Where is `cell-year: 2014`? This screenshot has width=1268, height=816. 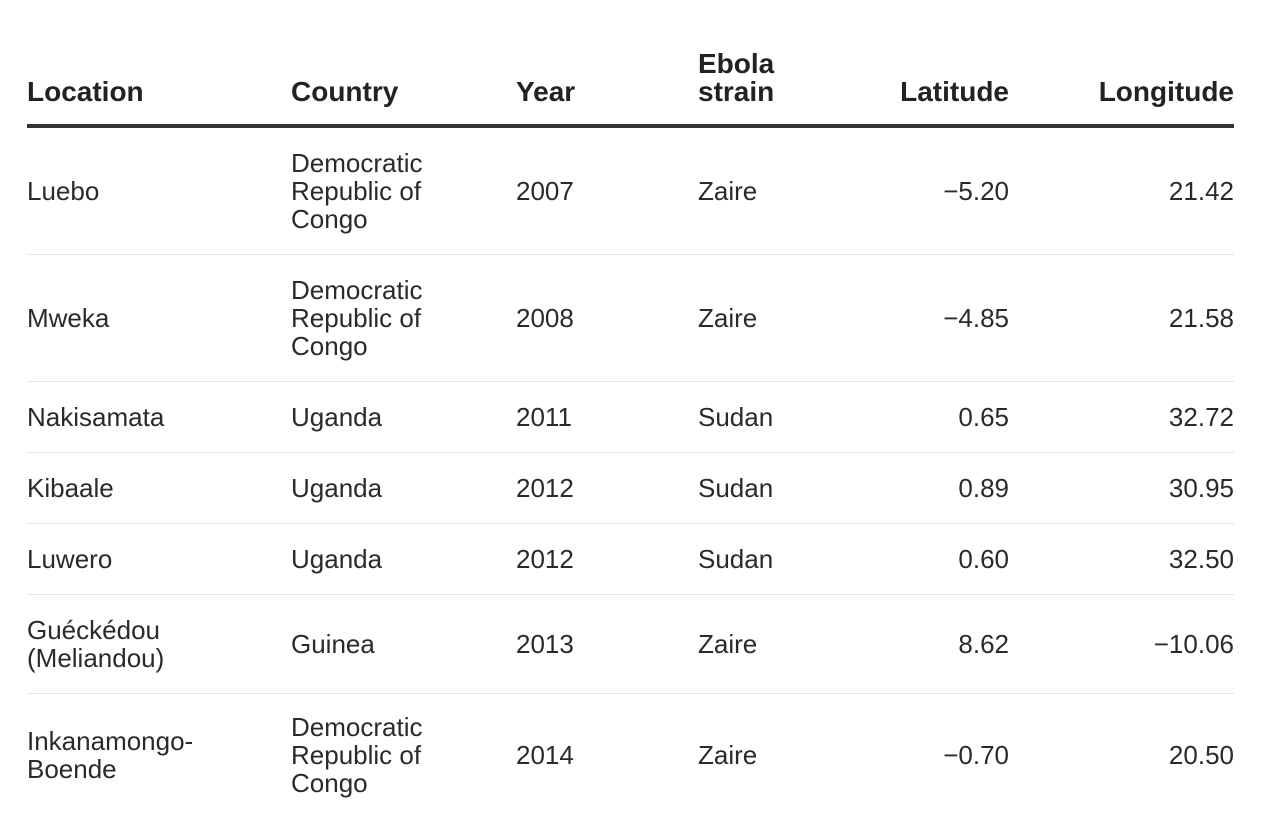 cell-year: 2014 is located at coordinates (607, 755).